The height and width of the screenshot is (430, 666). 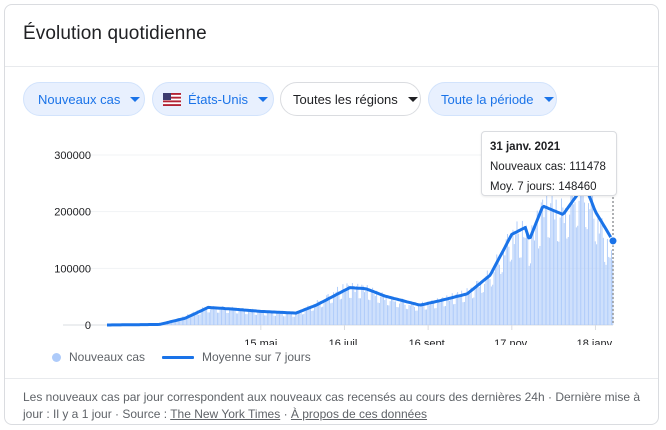 What do you see at coordinates (178, 357) in the screenshot?
I see `line-swatch-icon` at bounding box center [178, 357].